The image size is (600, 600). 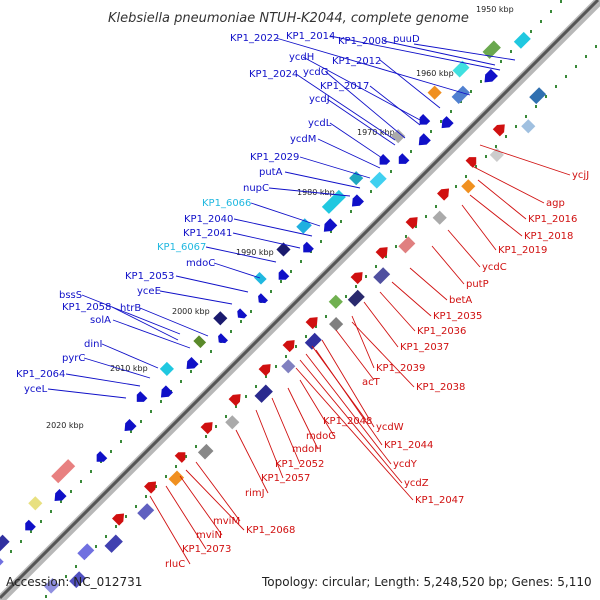 I want to click on scale-label: 2010 kbp, so click(x=129, y=368).